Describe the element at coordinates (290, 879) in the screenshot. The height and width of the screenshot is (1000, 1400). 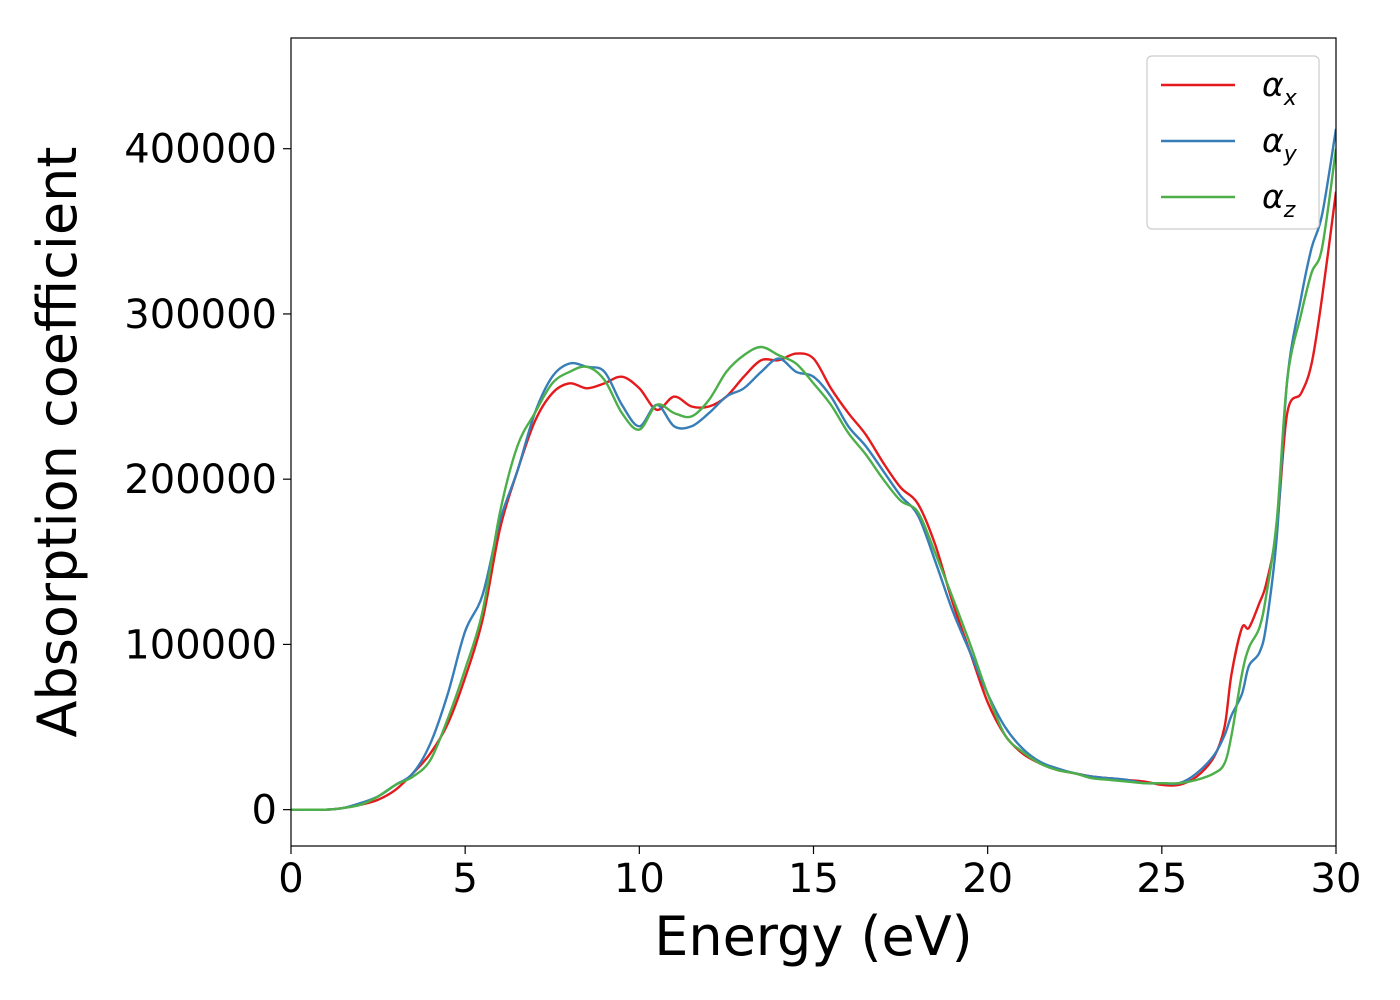
I see `x-tick-label: 0` at that location.